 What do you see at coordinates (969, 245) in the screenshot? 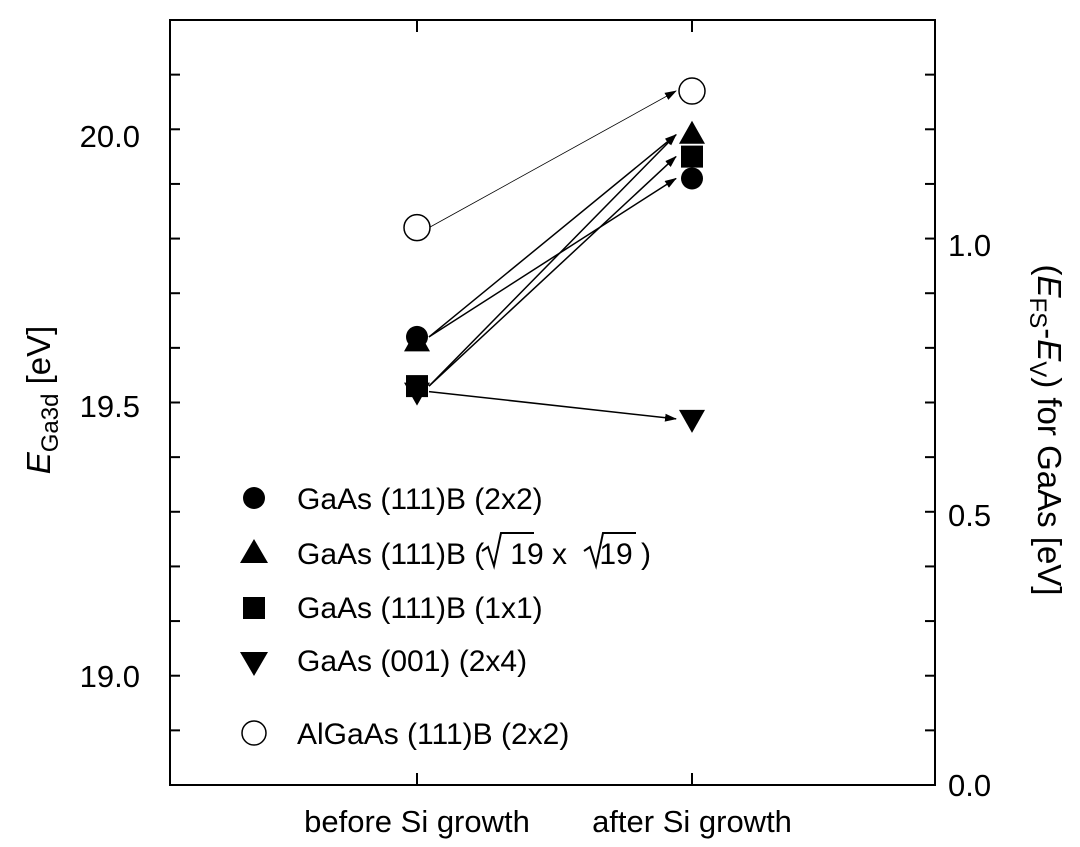
I see `right-tick-label-1-0: 1.0` at bounding box center [969, 245].